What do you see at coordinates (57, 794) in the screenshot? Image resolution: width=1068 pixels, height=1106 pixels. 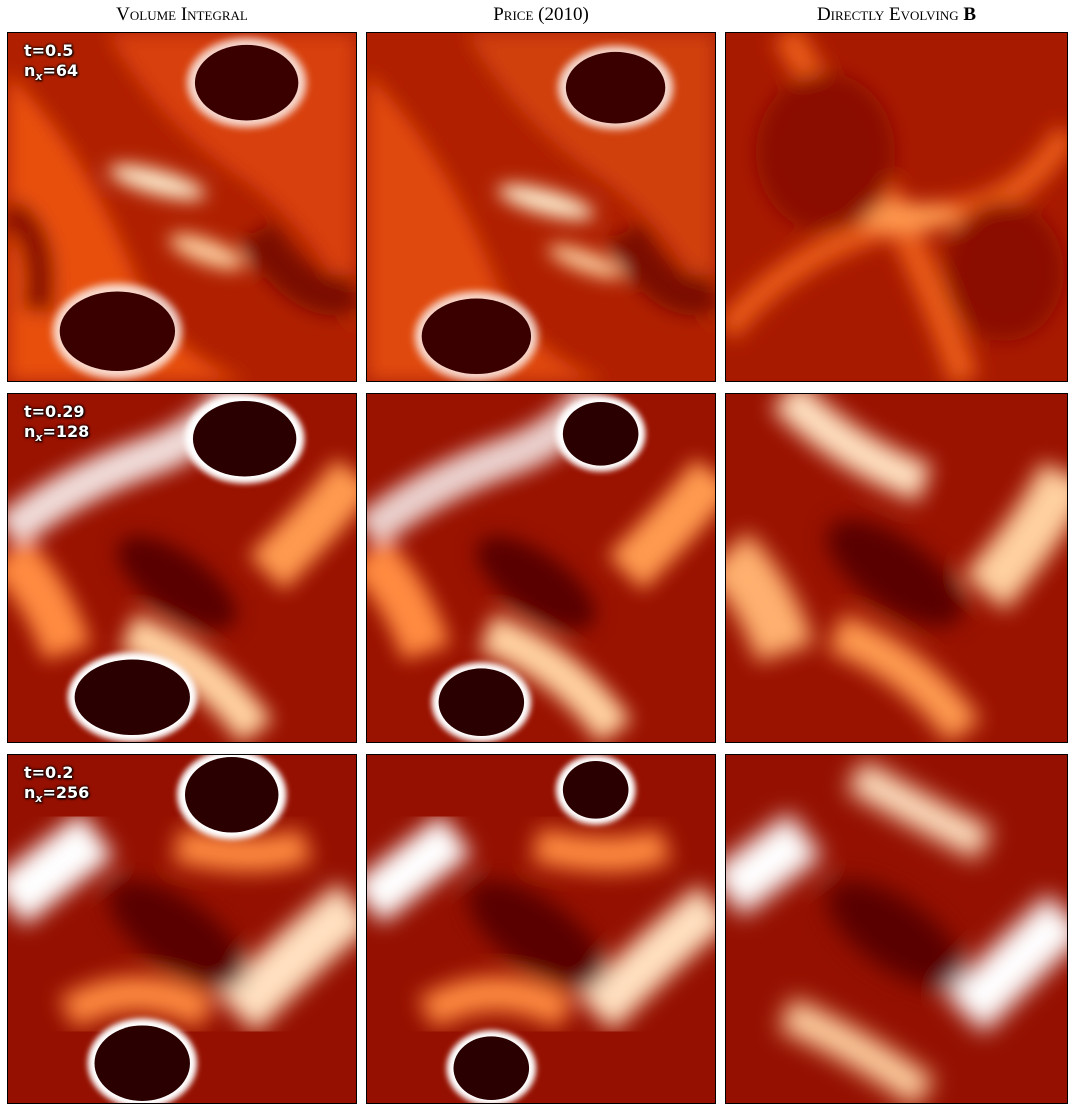 I see `resolution-label: nx=256` at bounding box center [57, 794].